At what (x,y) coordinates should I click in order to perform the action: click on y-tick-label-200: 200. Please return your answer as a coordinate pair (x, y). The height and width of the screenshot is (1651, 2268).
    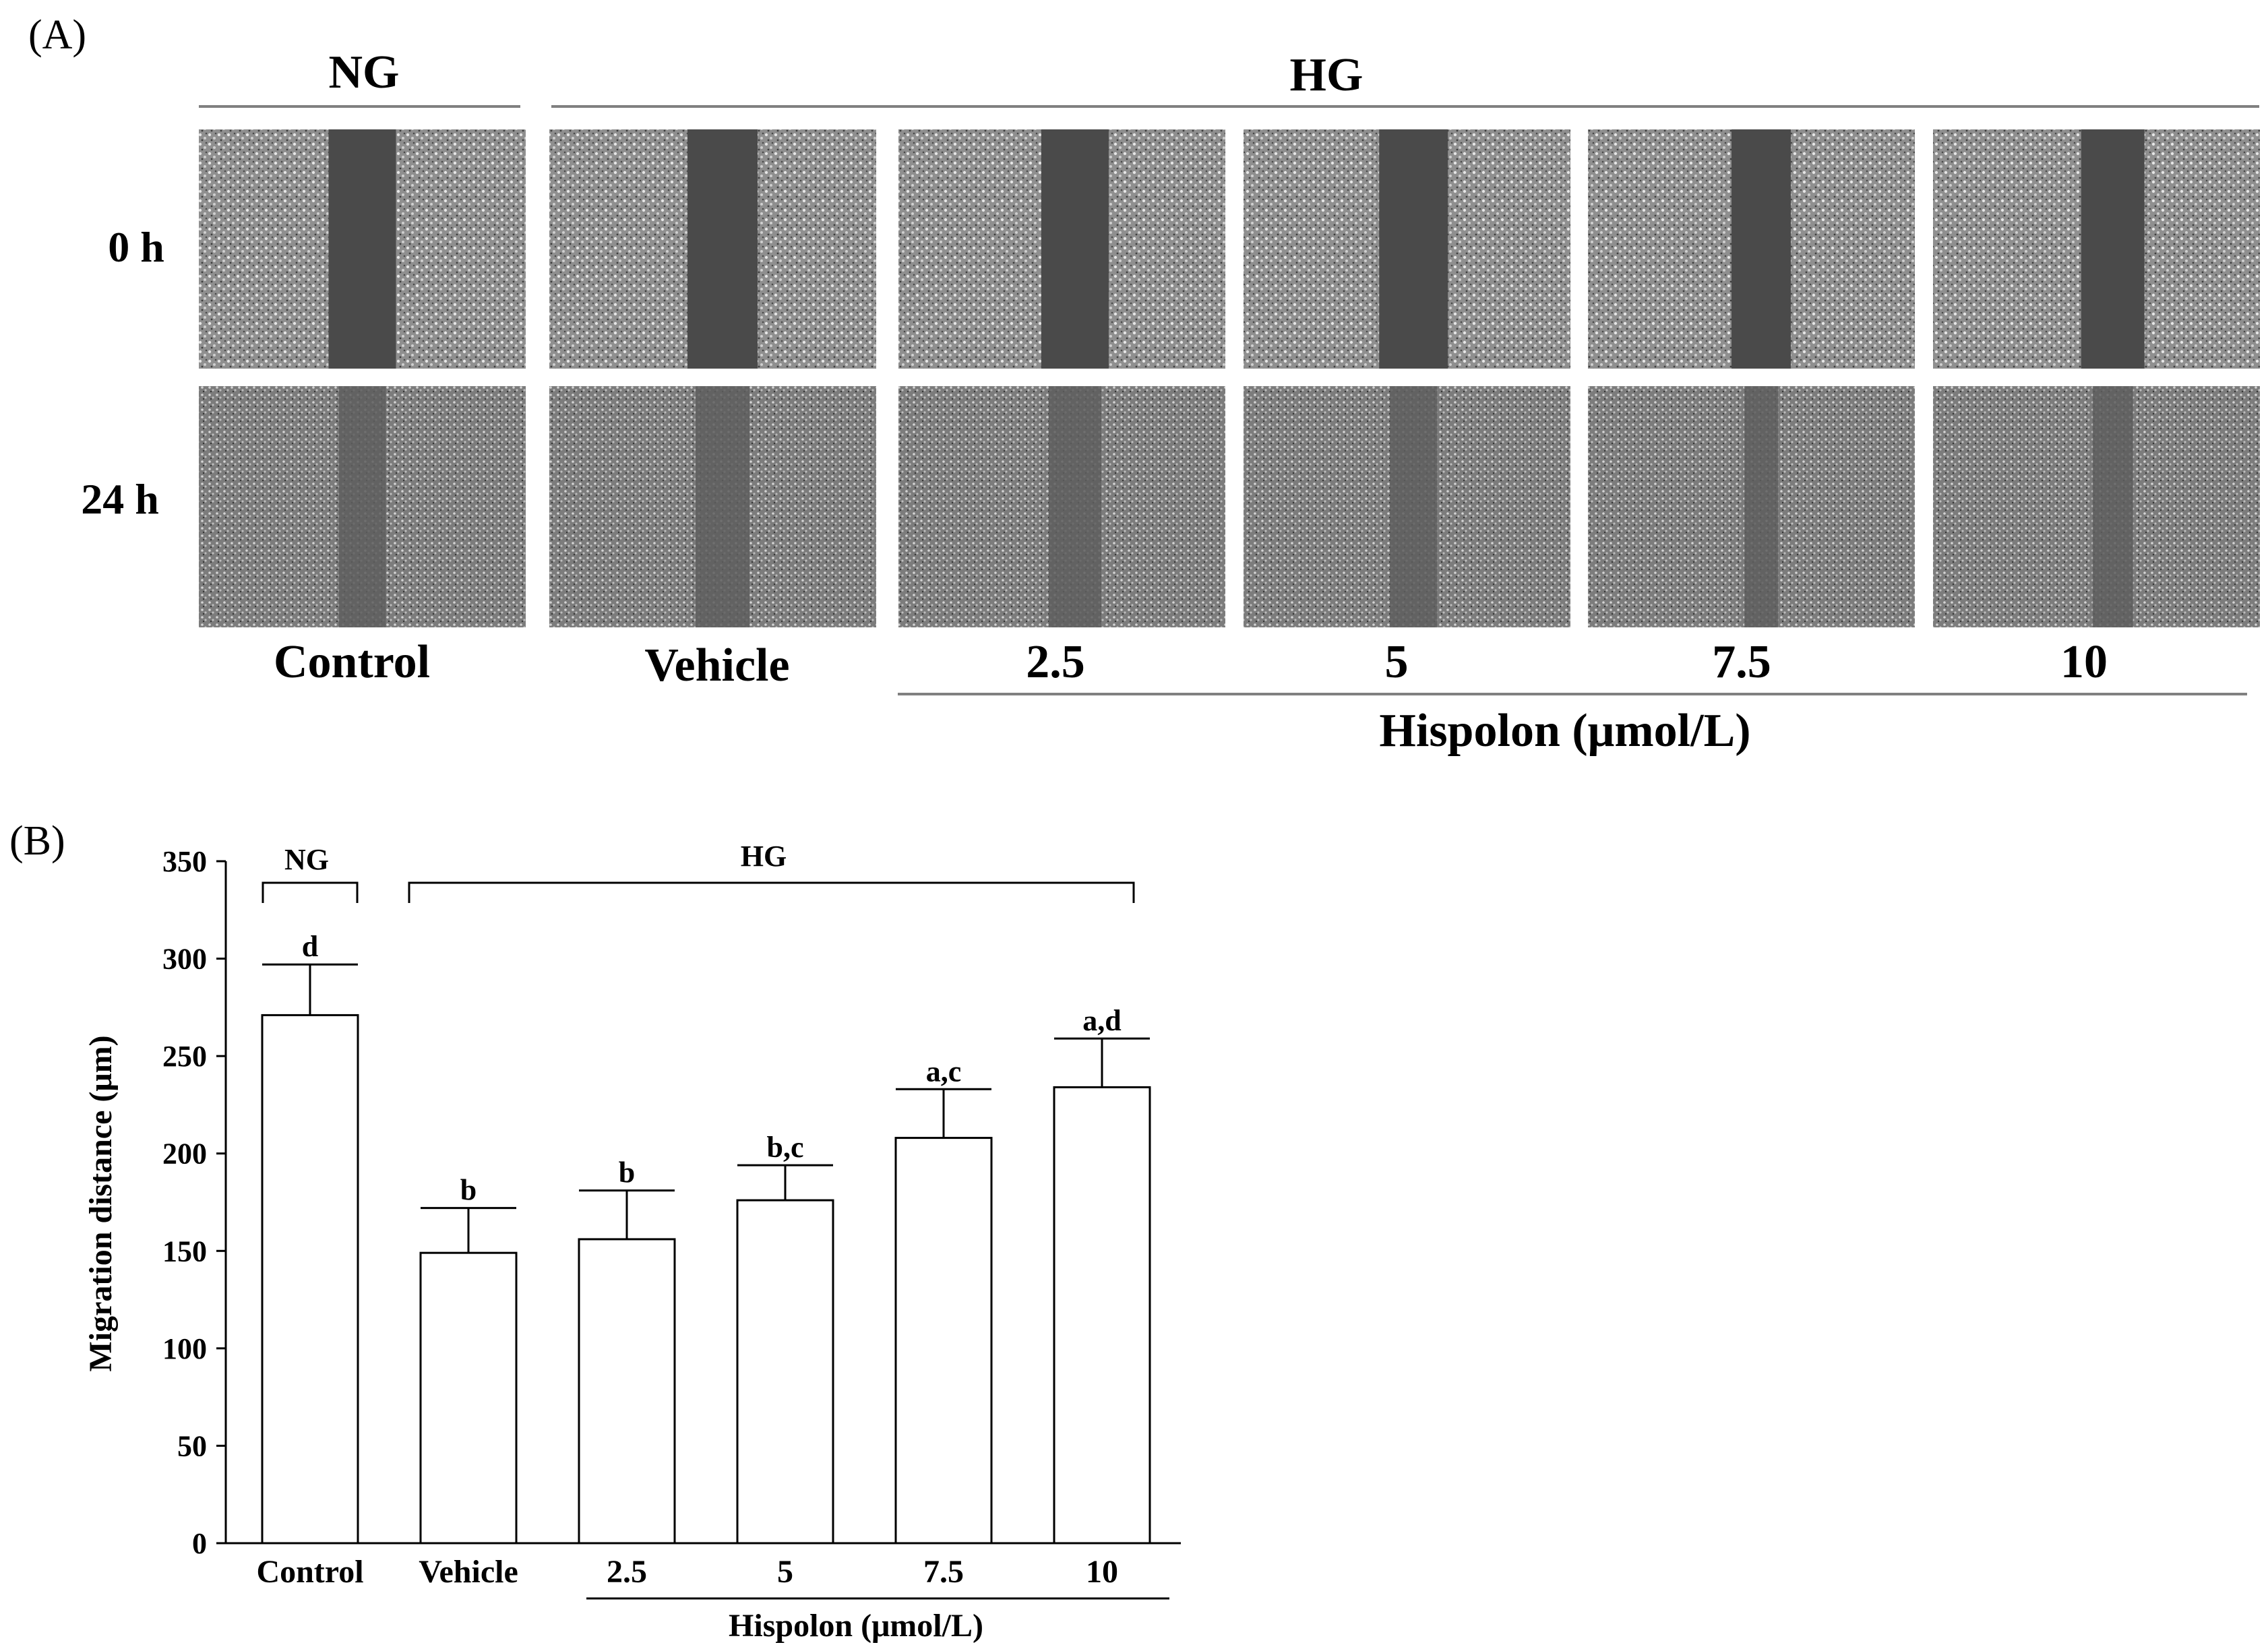
    Looking at the image, I should click on (184, 1154).